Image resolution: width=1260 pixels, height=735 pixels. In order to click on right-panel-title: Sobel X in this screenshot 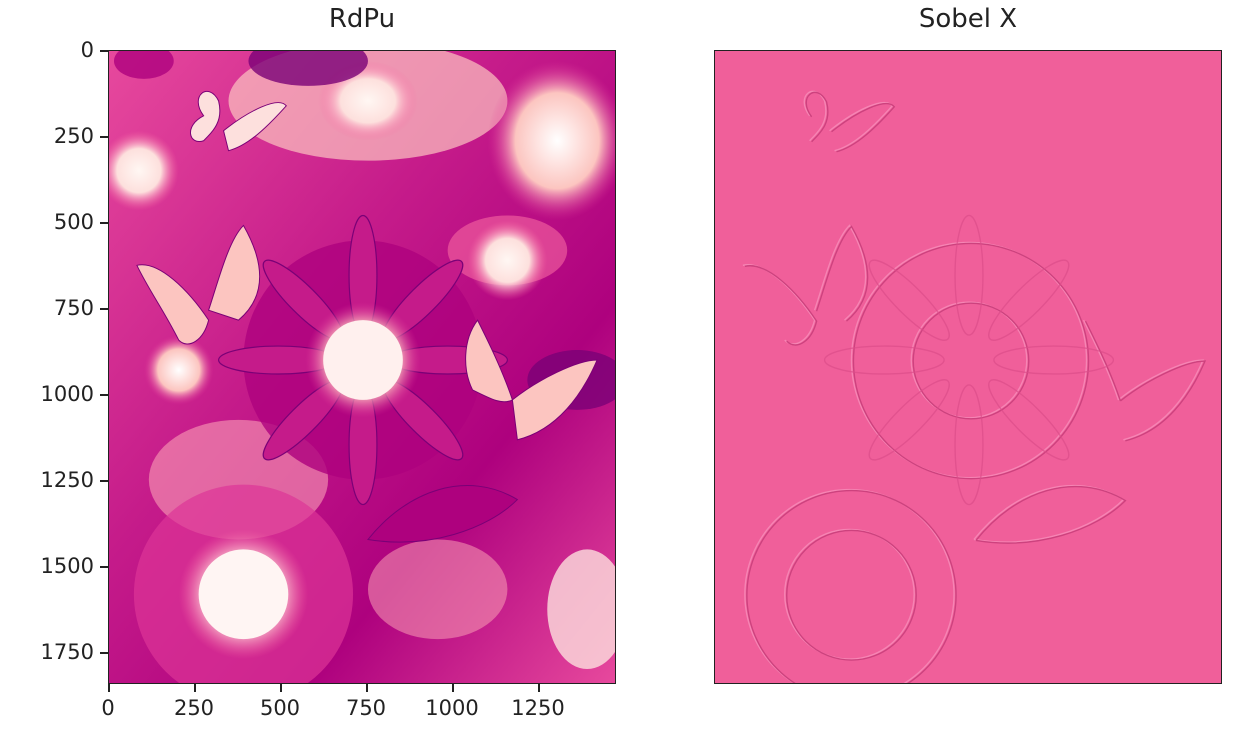, I will do `click(968, 19)`.